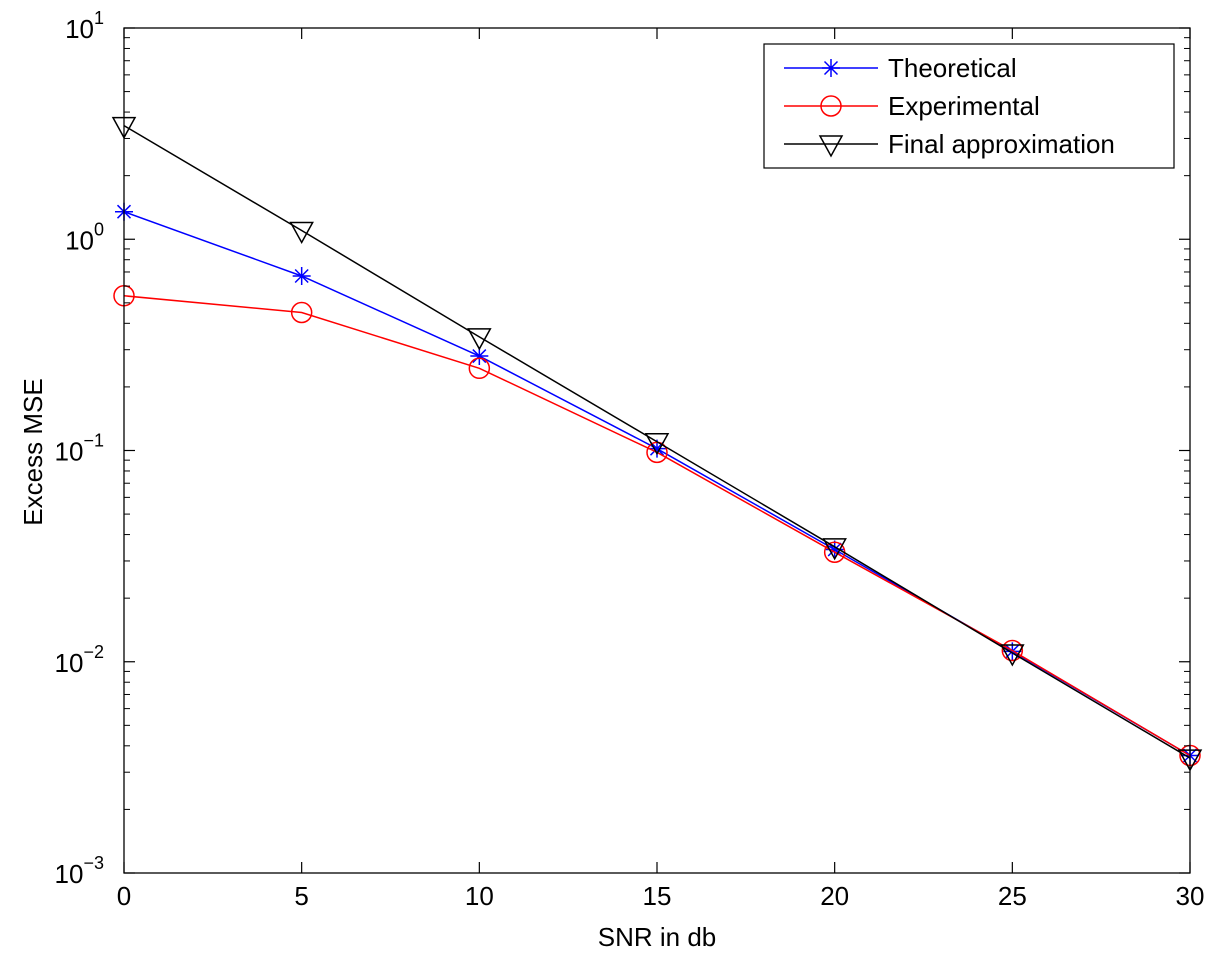 Image resolution: width=1218 pixels, height=961 pixels. What do you see at coordinates (964, 106) in the screenshot?
I see `legend-label-2: Experimental` at bounding box center [964, 106].